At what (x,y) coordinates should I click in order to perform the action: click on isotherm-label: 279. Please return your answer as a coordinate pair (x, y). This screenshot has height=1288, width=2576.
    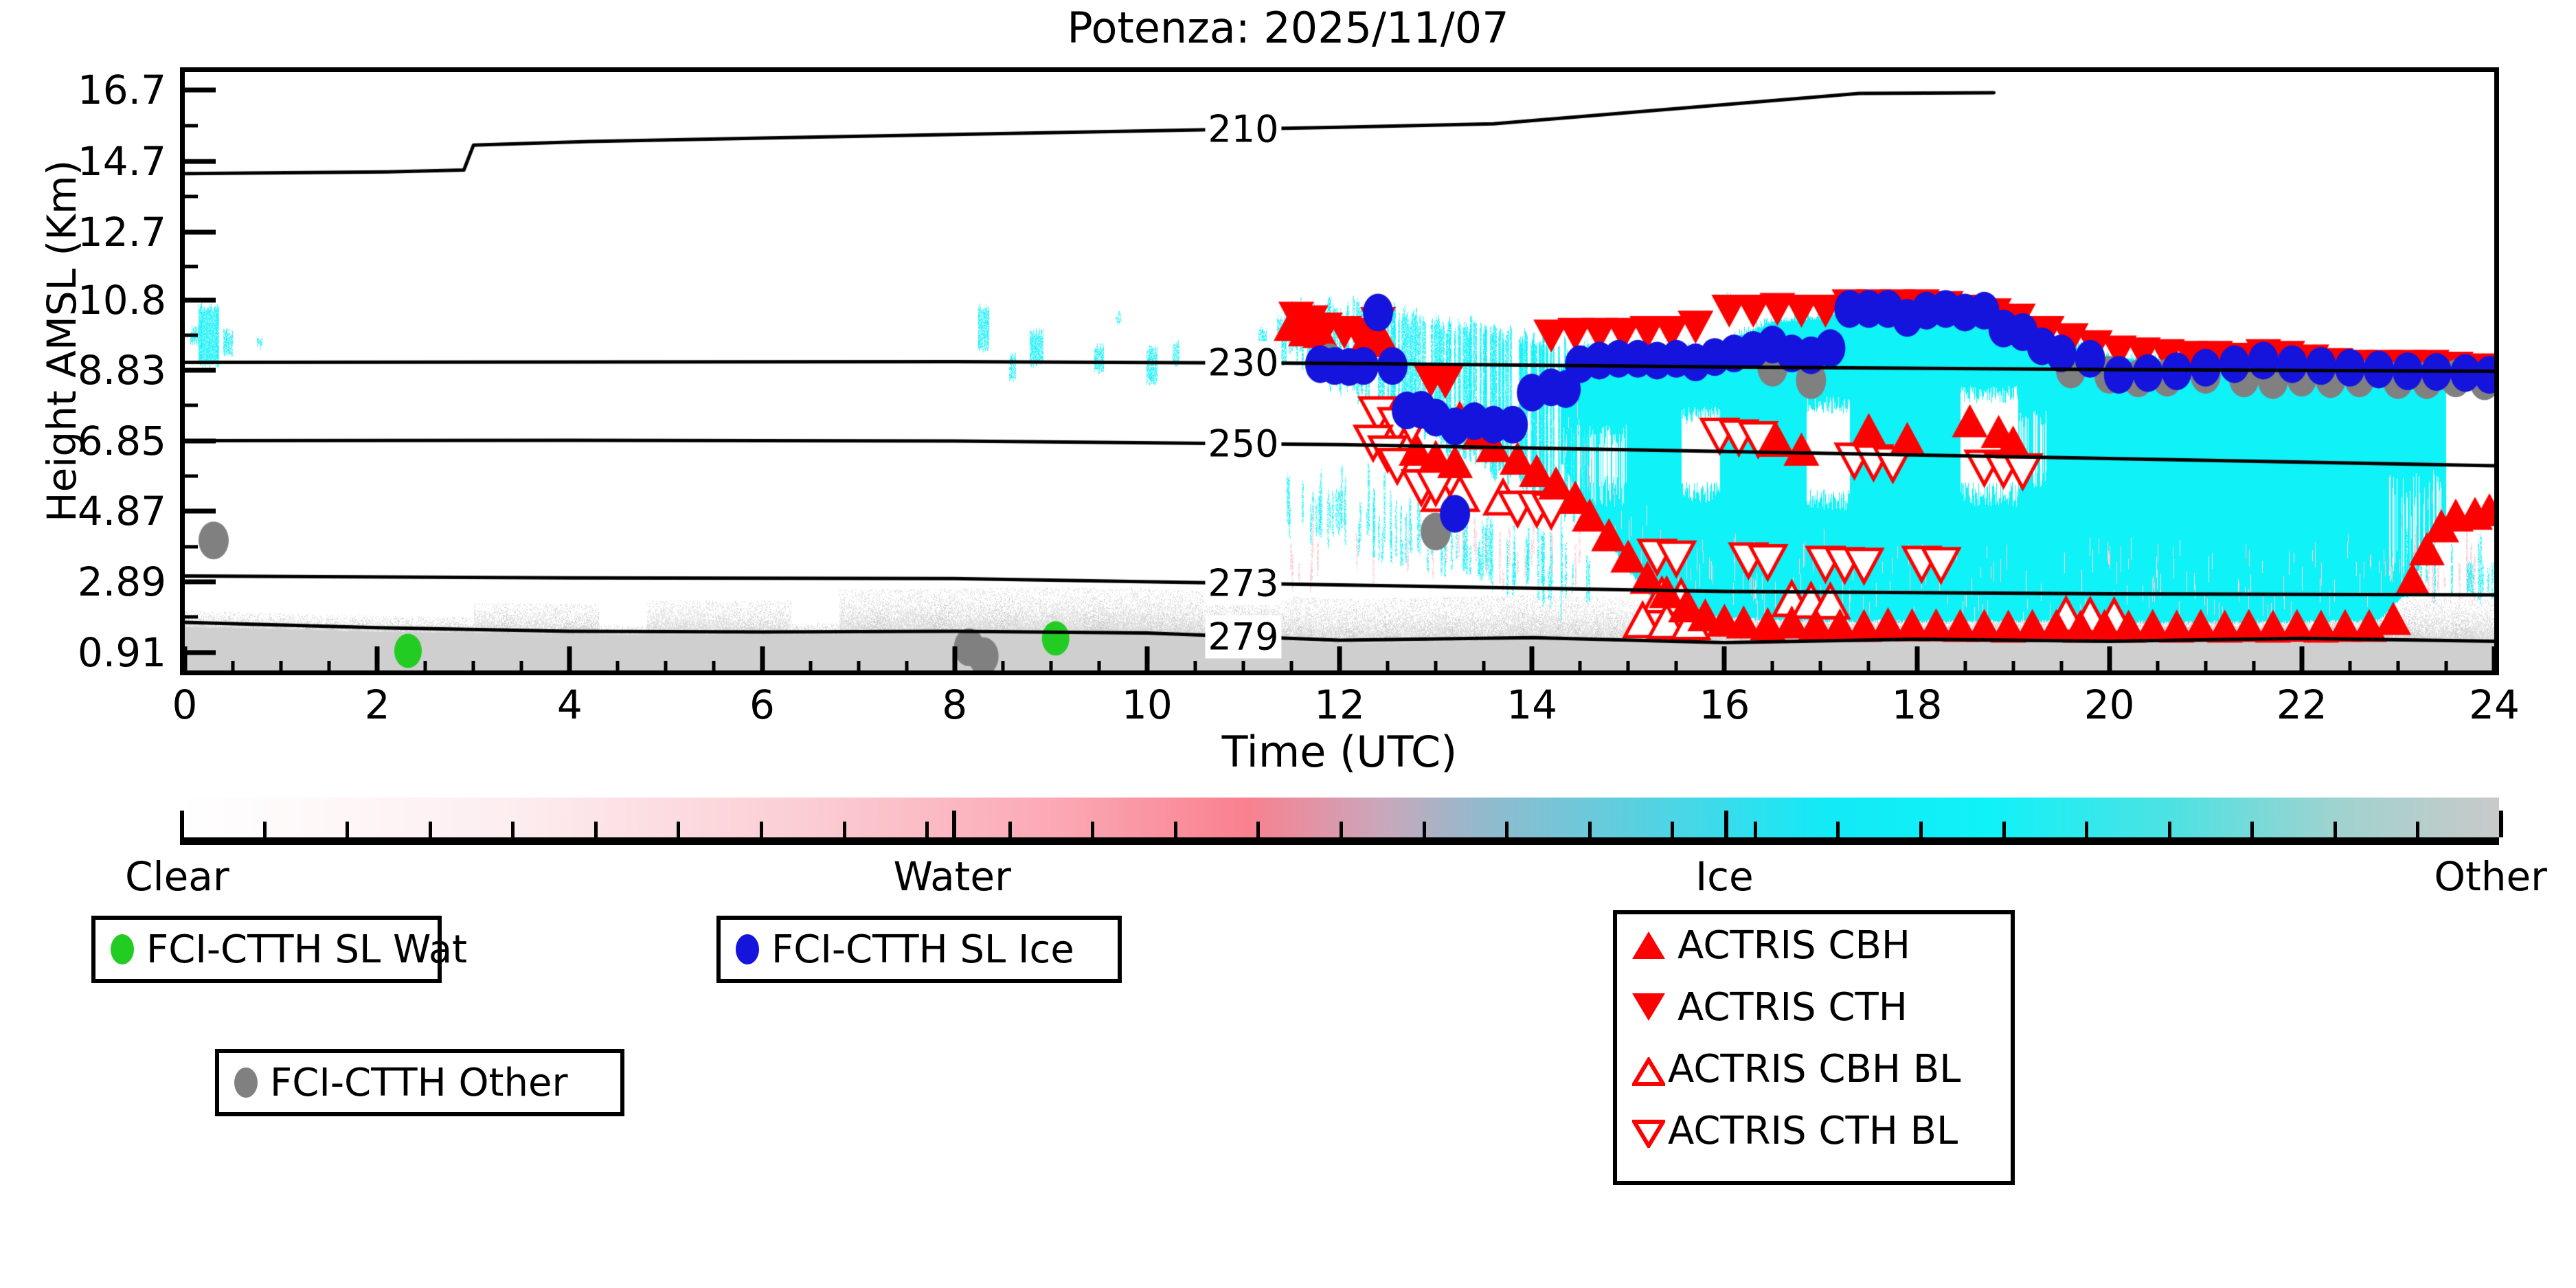
    Looking at the image, I should click on (1243, 637).